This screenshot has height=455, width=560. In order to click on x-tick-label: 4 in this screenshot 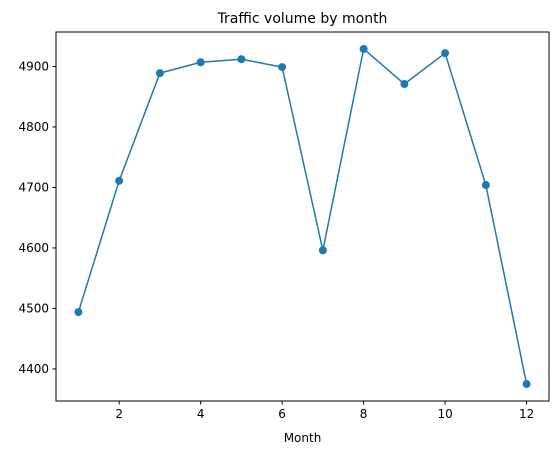, I will do `click(201, 414)`.